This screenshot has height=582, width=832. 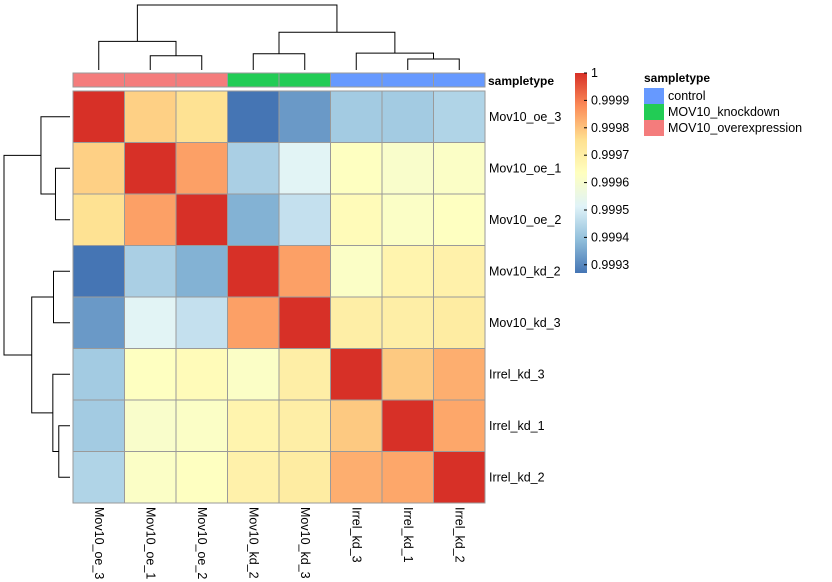 What do you see at coordinates (525, 220) in the screenshot?
I see `row-label: Mov10_oe_2` at bounding box center [525, 220].